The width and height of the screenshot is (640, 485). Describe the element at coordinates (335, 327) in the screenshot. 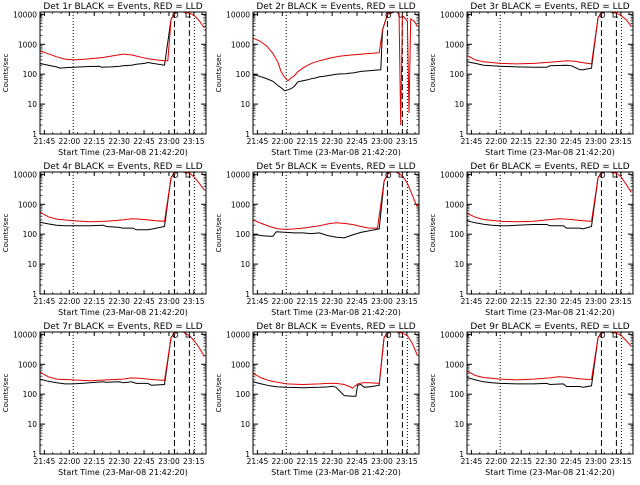

I see `panel-title: Det 8r BLACK = Events, RED = LLD` at that location.